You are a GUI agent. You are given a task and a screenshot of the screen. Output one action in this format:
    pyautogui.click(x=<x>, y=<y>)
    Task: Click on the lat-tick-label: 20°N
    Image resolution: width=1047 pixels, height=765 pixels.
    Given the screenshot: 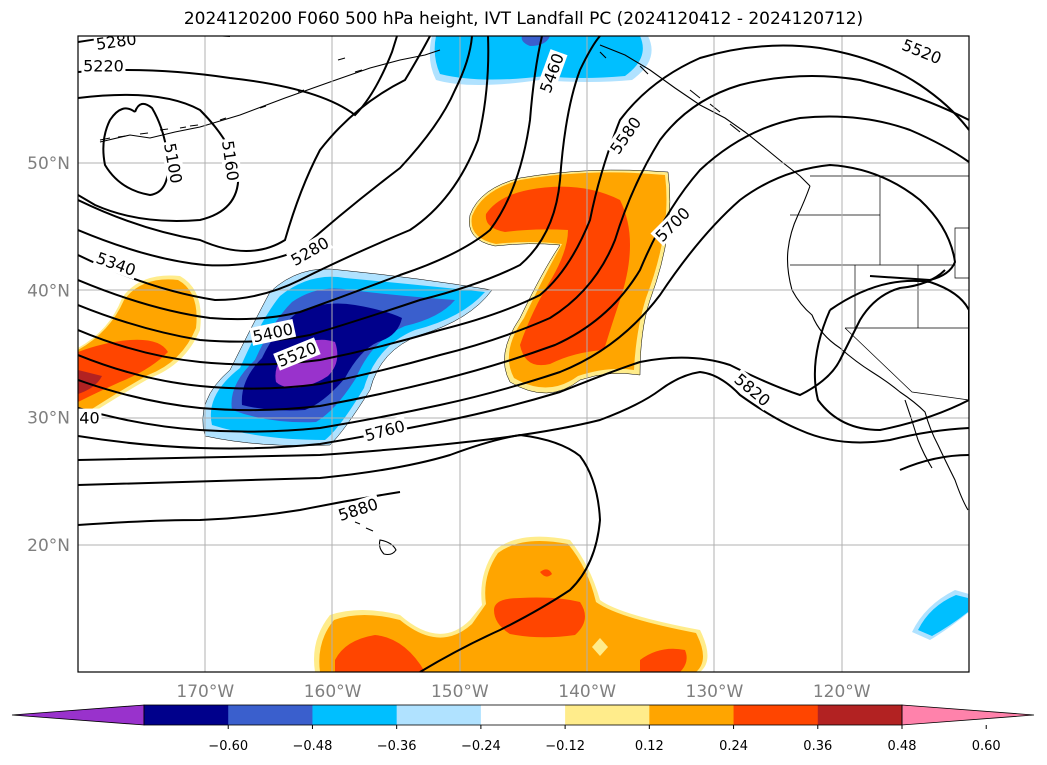 What is the action you would take?
    pyautogui.click(x=48, y=546)
    